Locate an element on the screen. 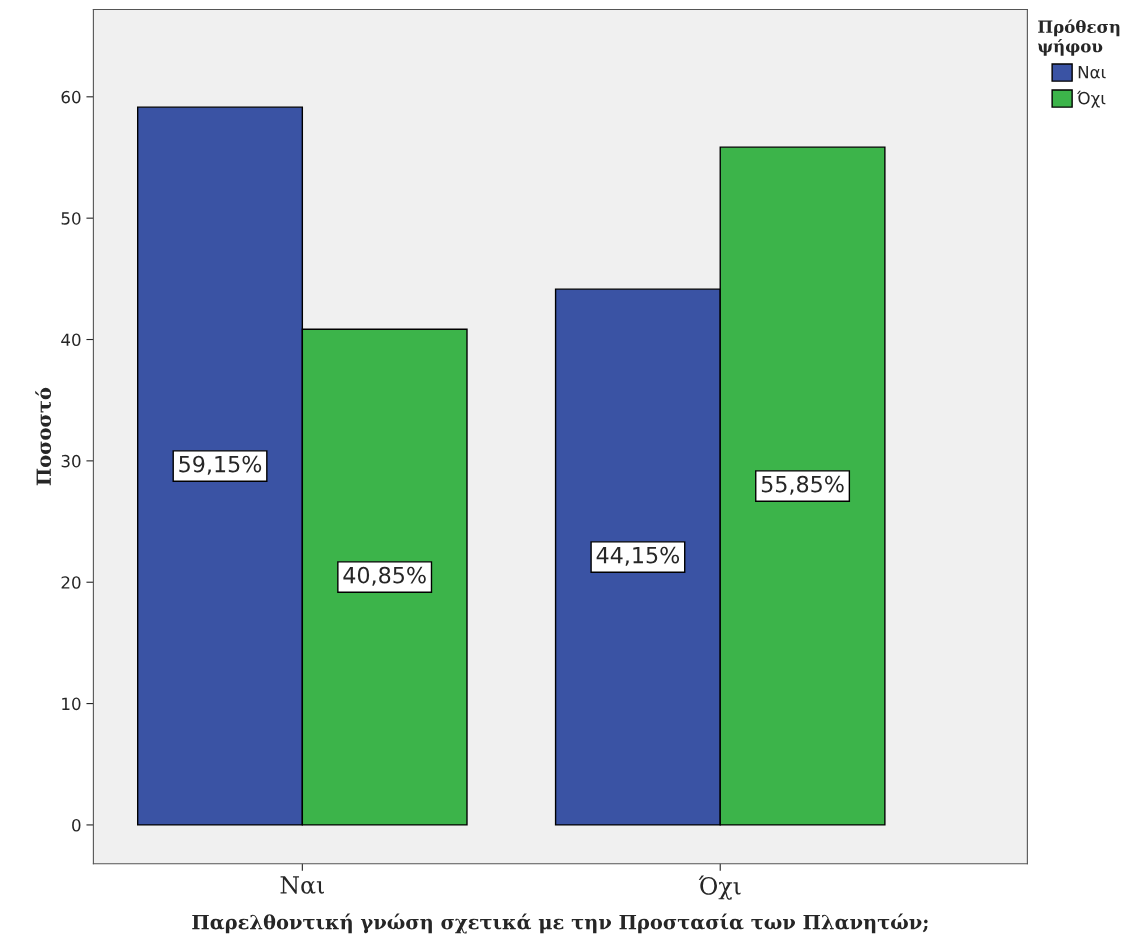  y-tick-label: 50 is located at coordinates (71, 218).